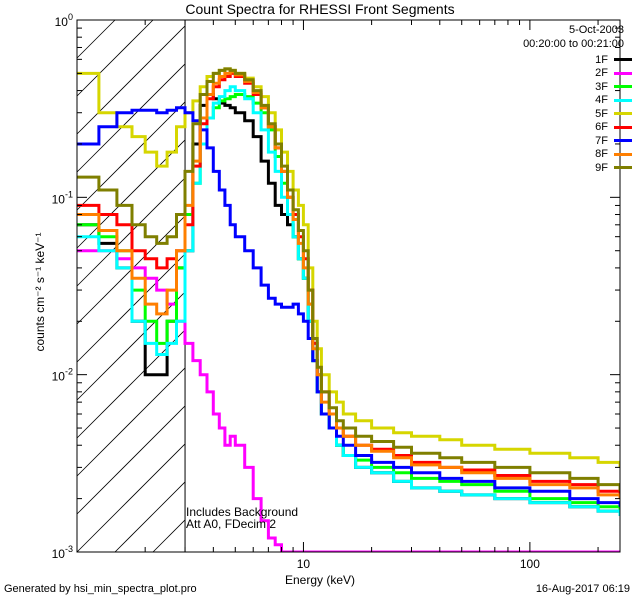 This screenshot has height=600, width=640. Describe the element at coordinates (601, 140) in the screenshot. I see `legend-label: 7F` at that location.